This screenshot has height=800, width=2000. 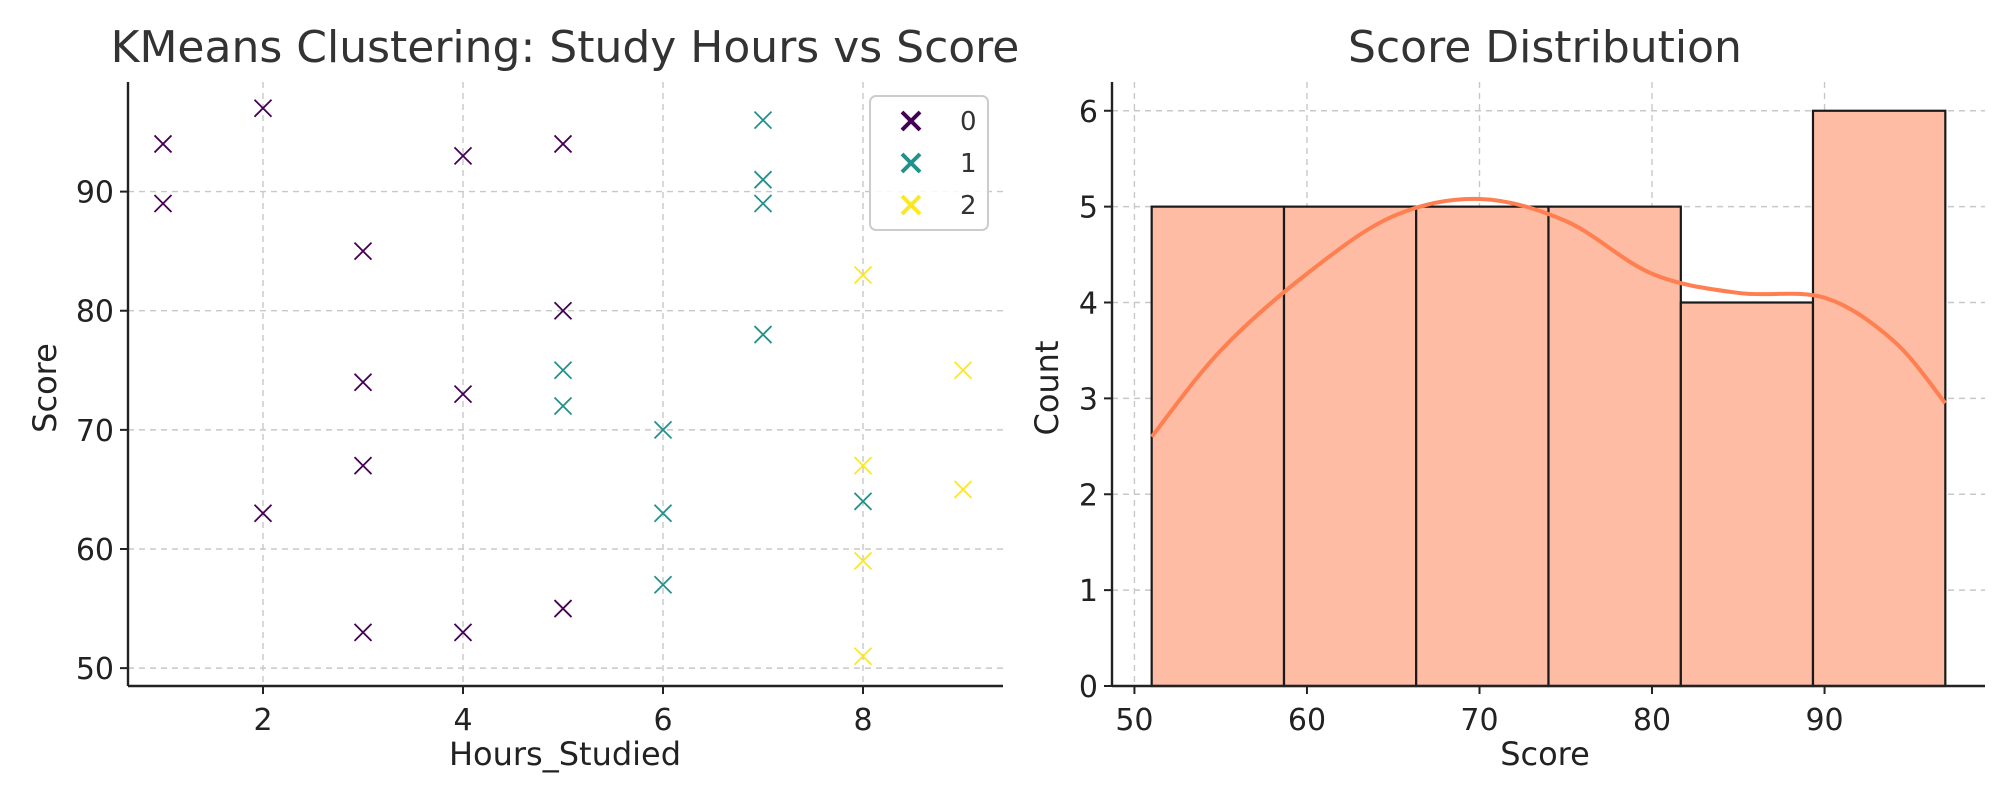 What do you see at coordinates (1088, 112) in the screenshot?
I see `hist-ytick-label: 6` at bounding box center [1088, 112].